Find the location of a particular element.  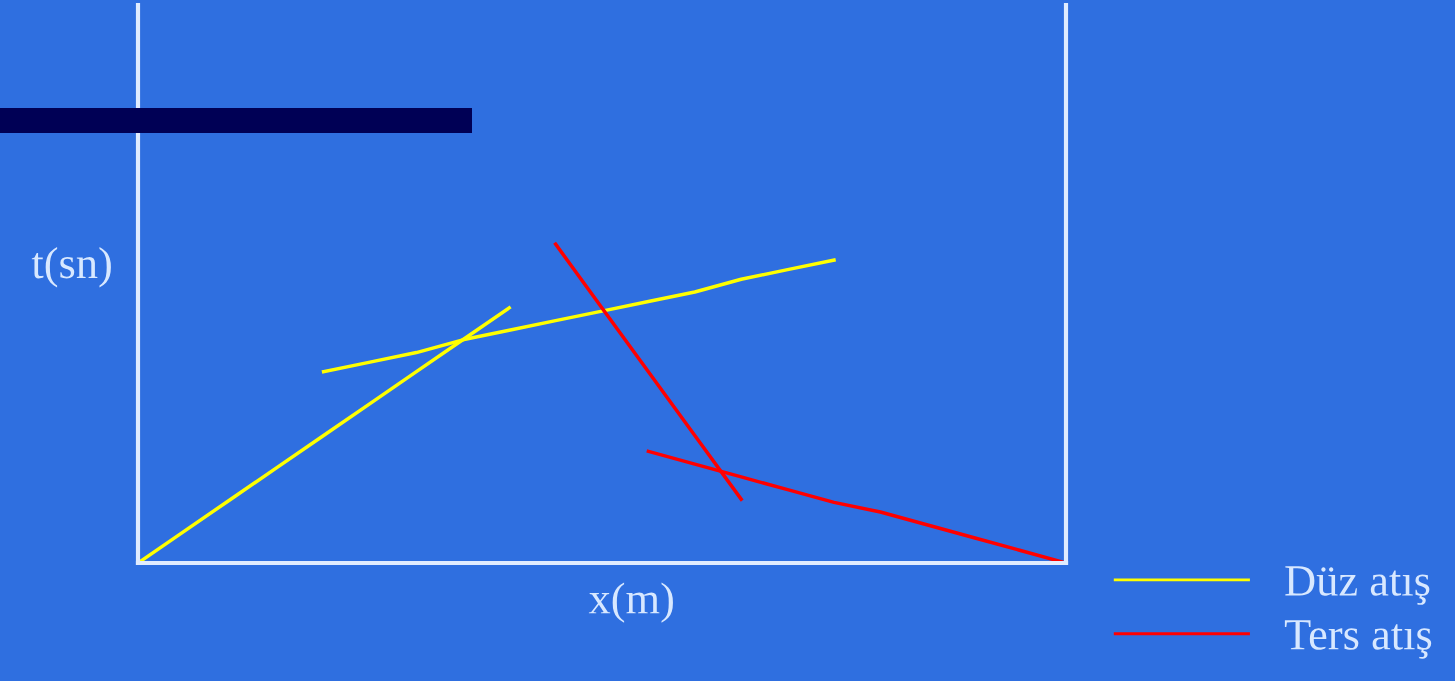

legend-label: Ters atış is located at coordinates (1358, 639).